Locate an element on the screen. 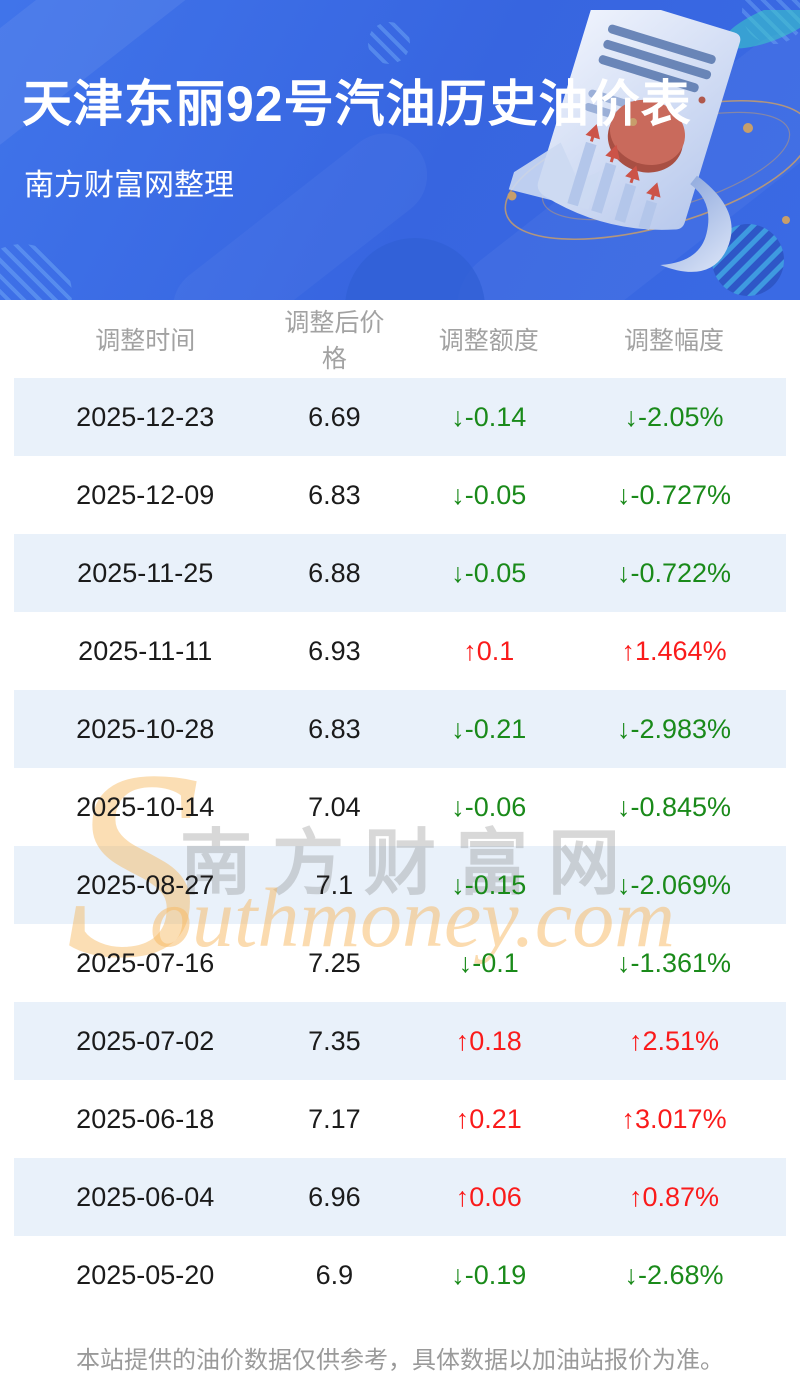  table-row: 2025-10-14 7.04 ↓-0.06 ↓-0.845% is located at coordinates (400, 807).